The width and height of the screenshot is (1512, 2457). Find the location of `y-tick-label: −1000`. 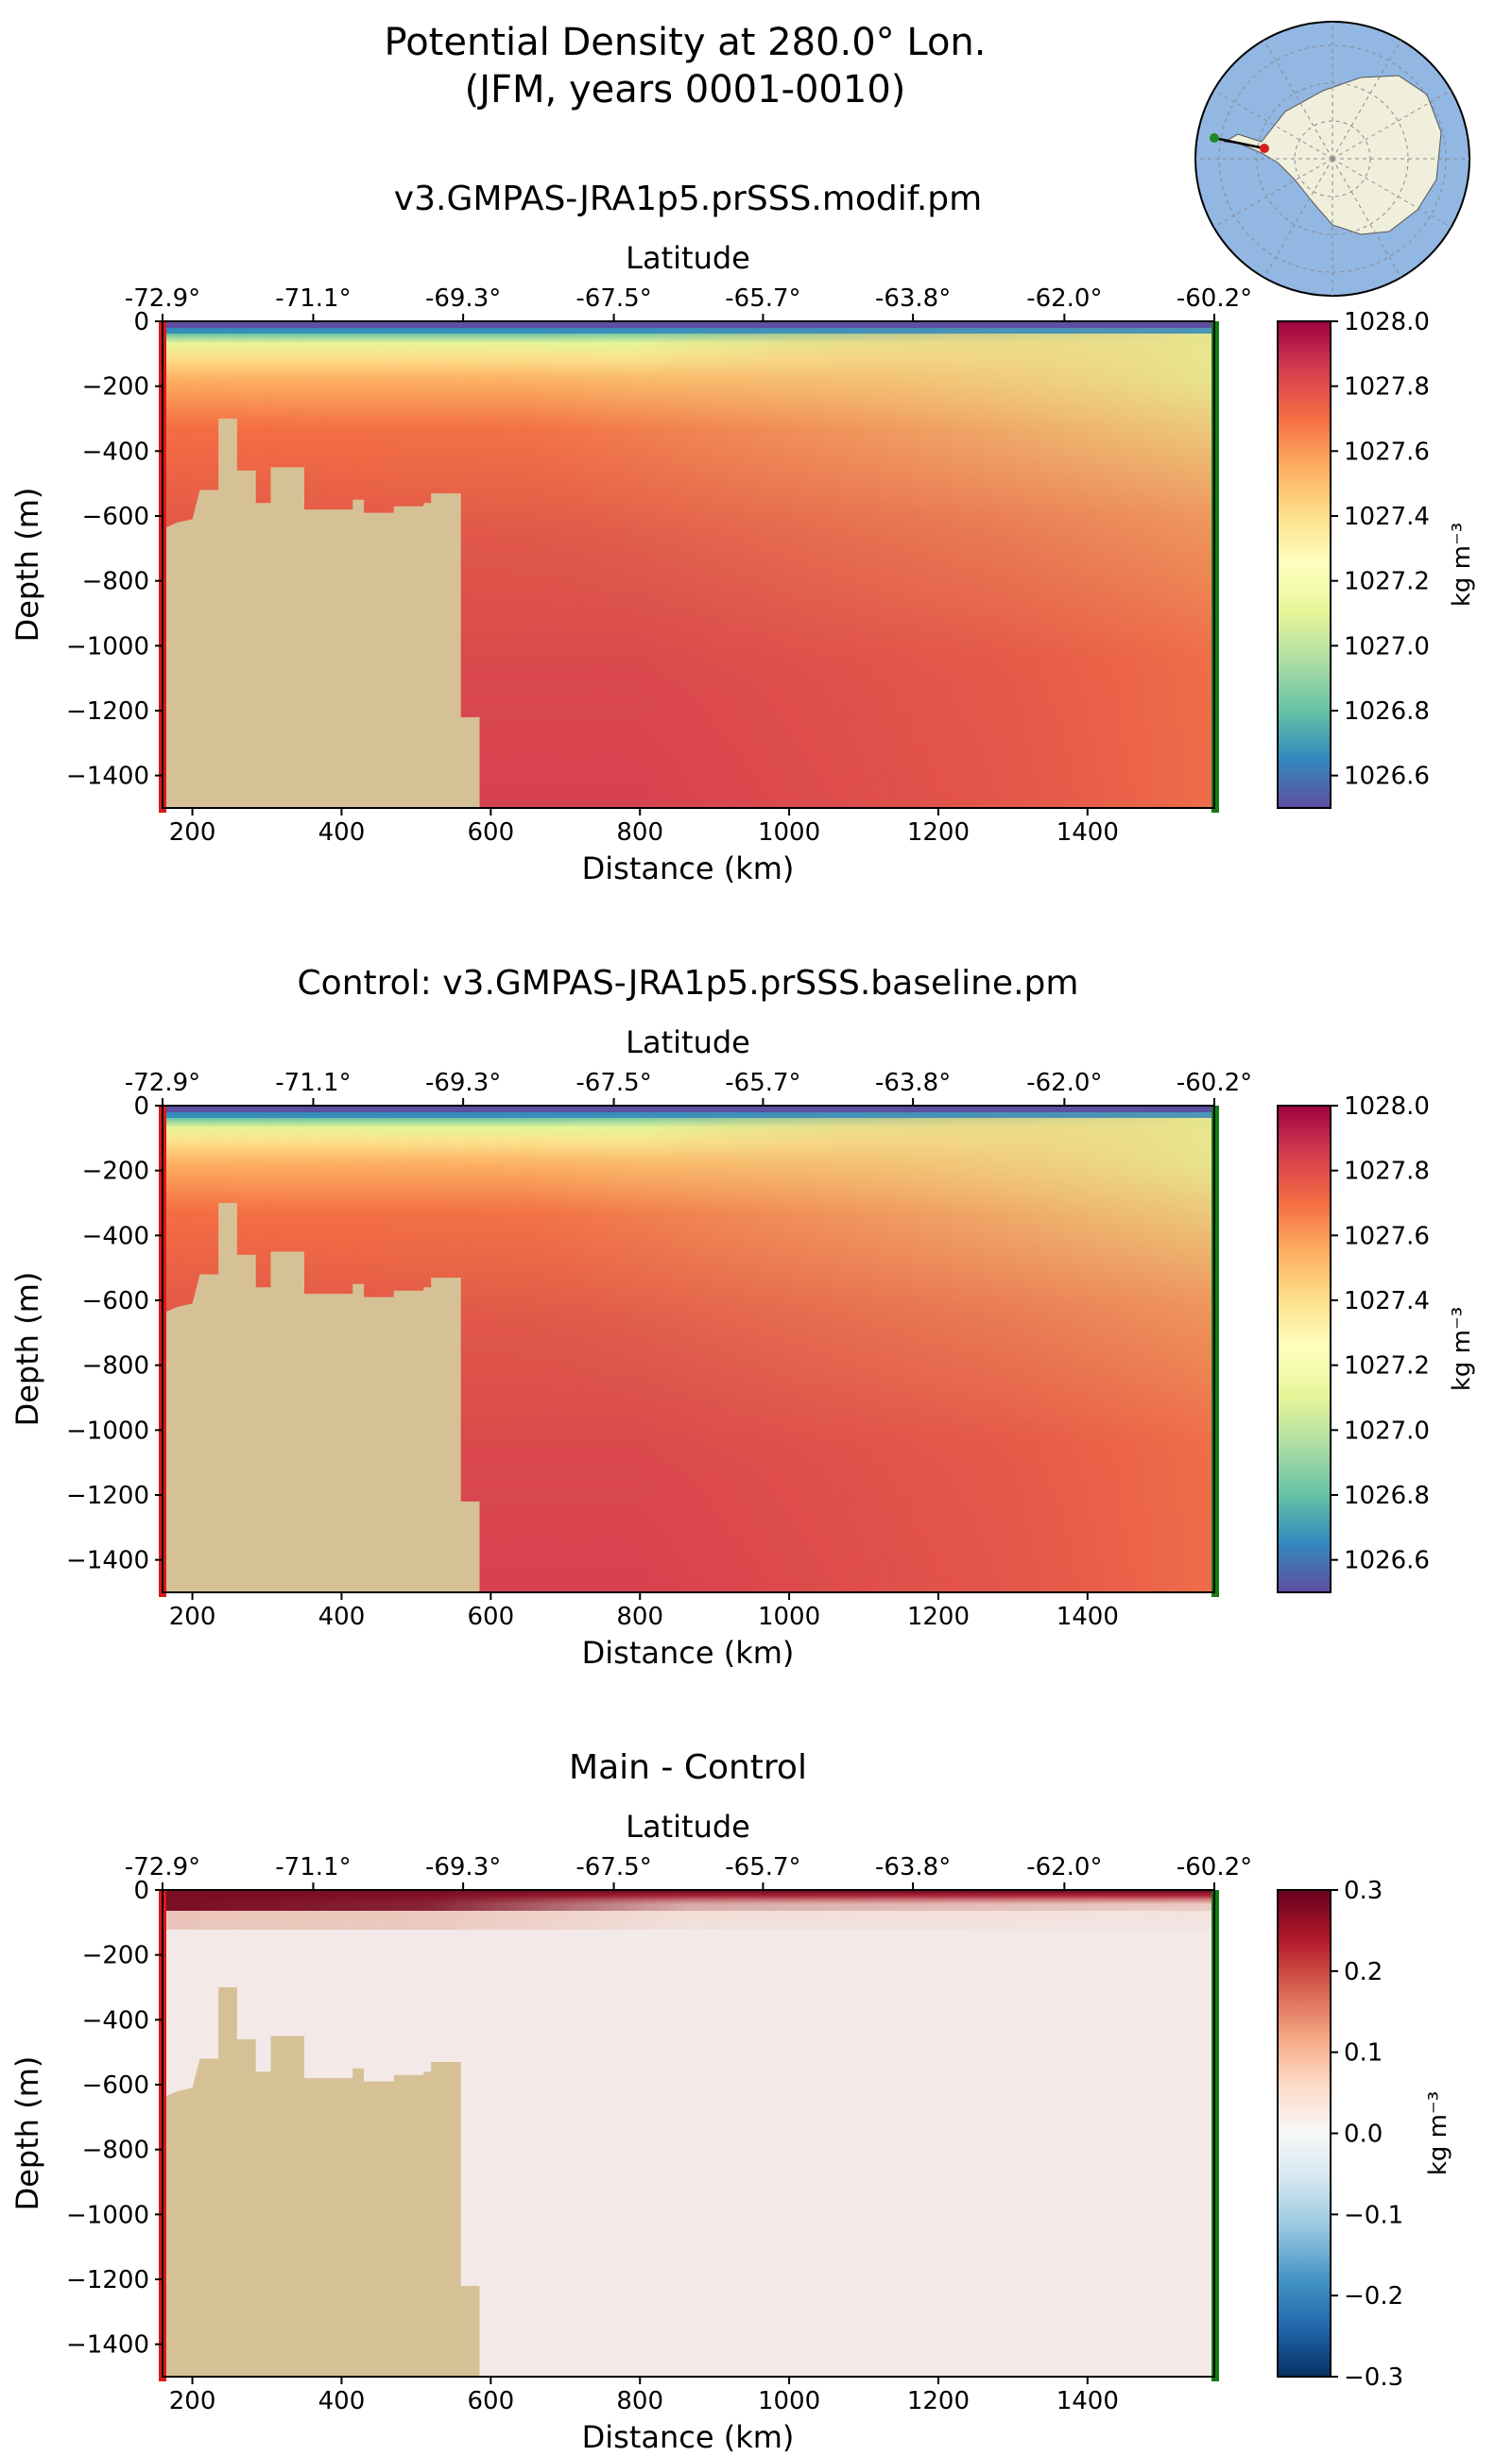

y-tick-label: −1000 is located at coordinates (107, 2215).